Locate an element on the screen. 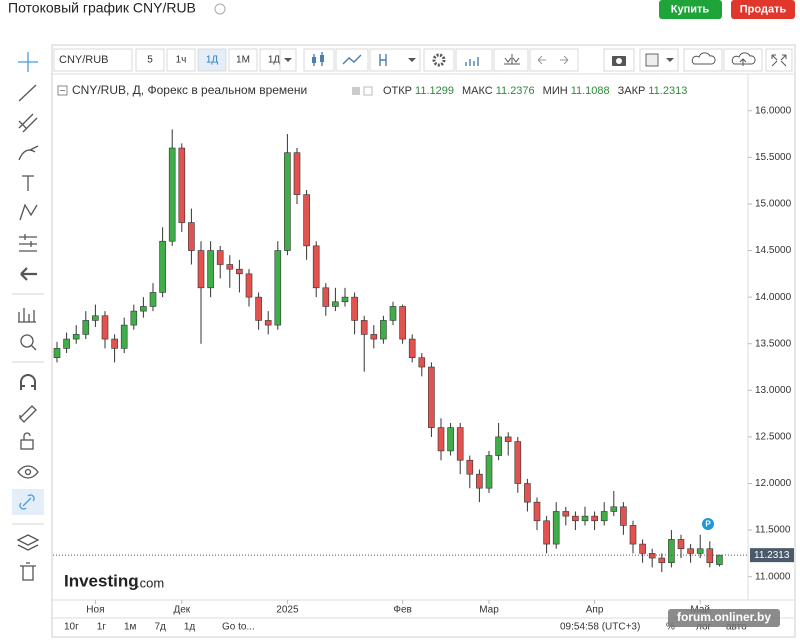  ohlc-key: ЗАКР is located at coordinates (632, 91).